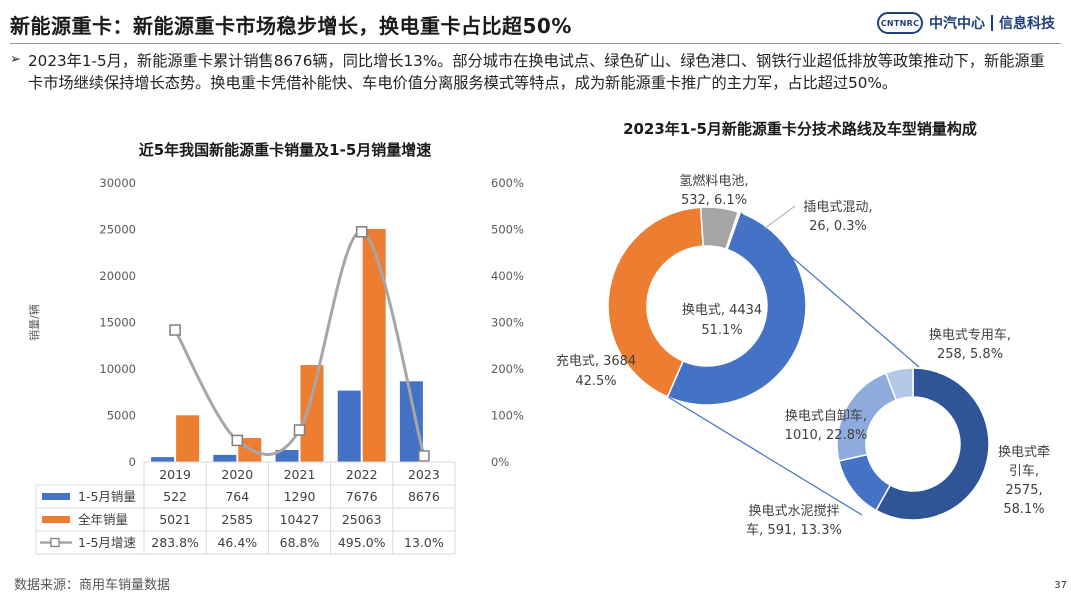 This screenshot has width=1071, height=598. Describe the element at coordinates (163, 459) in the screenshot. I see `bar-1-5月销量-2019` at that location.